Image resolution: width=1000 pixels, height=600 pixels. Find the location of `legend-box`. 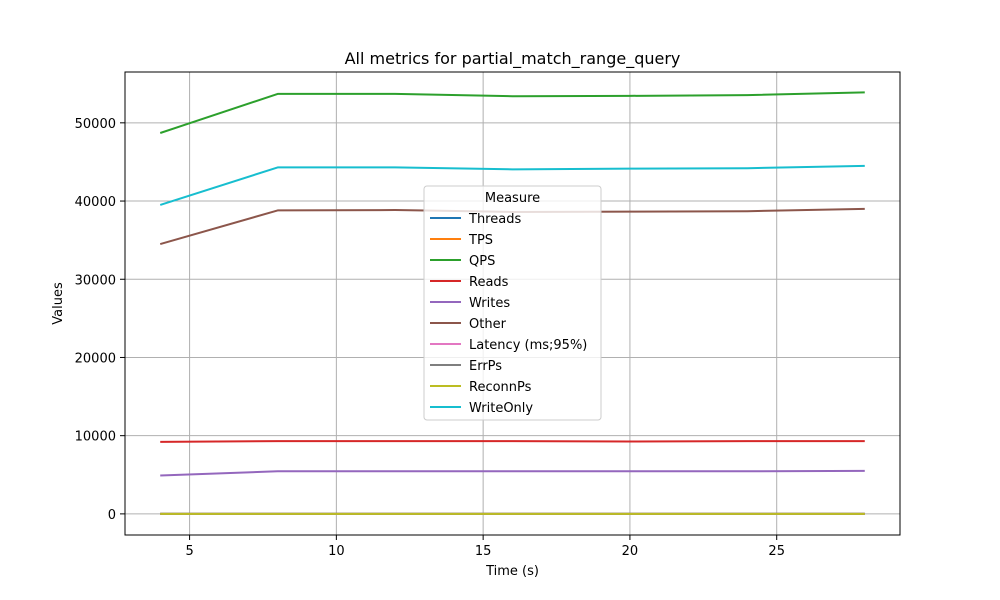

legend-box is located at coordinates (512, 303).